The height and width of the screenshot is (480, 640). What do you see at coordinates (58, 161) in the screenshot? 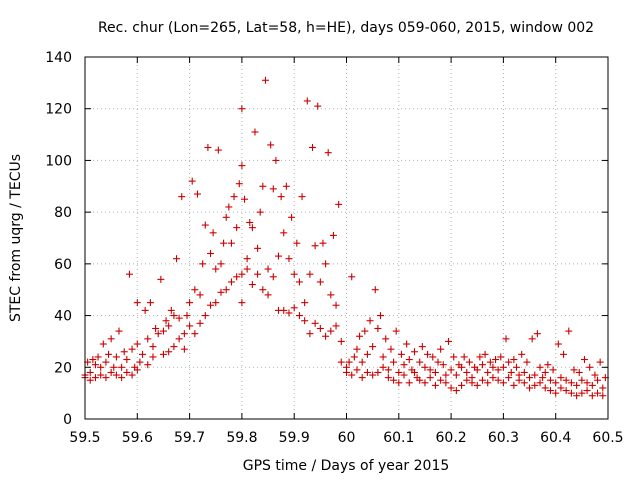
I see `y-tick-label: 100` at bounding box center [58, 161].